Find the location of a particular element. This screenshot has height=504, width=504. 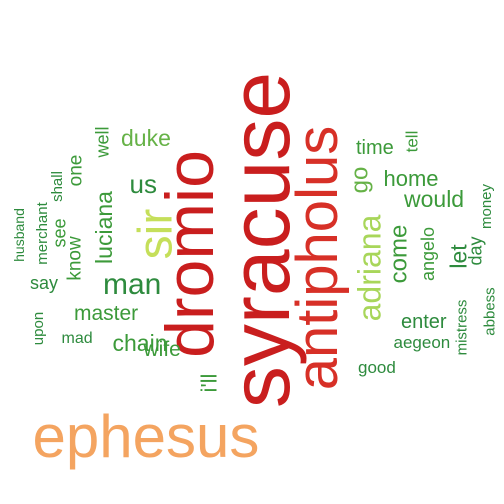

word-ill: i'll is located at coordinates (208, 383).